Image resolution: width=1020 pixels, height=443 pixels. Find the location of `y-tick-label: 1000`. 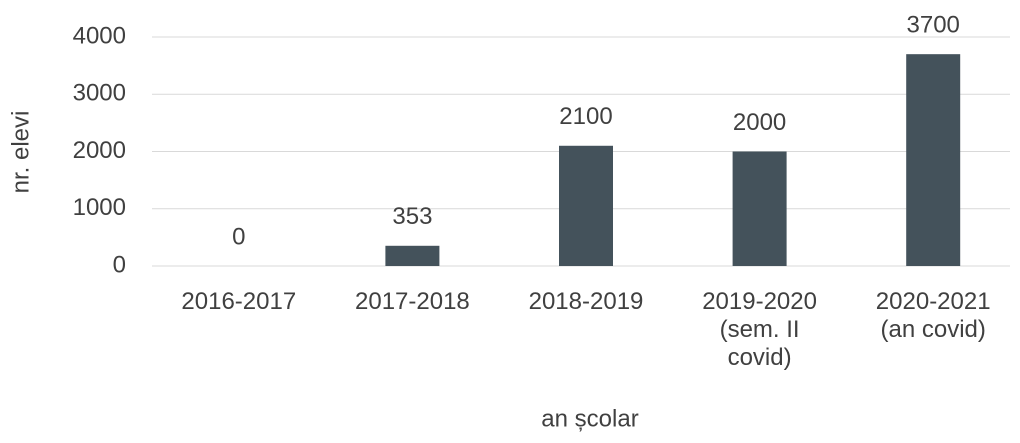

y-tick-label: 1000 is located at coordinates (99, 207).